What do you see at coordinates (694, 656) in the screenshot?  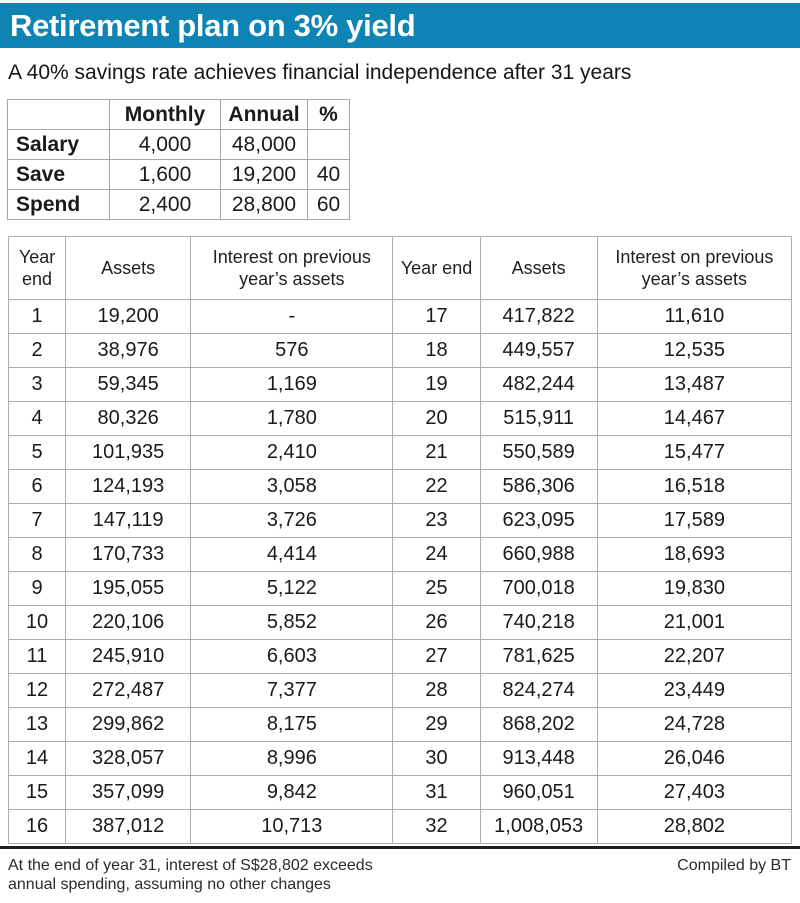 I see `table-cell: 22,207` at bounding box center [694, 656].